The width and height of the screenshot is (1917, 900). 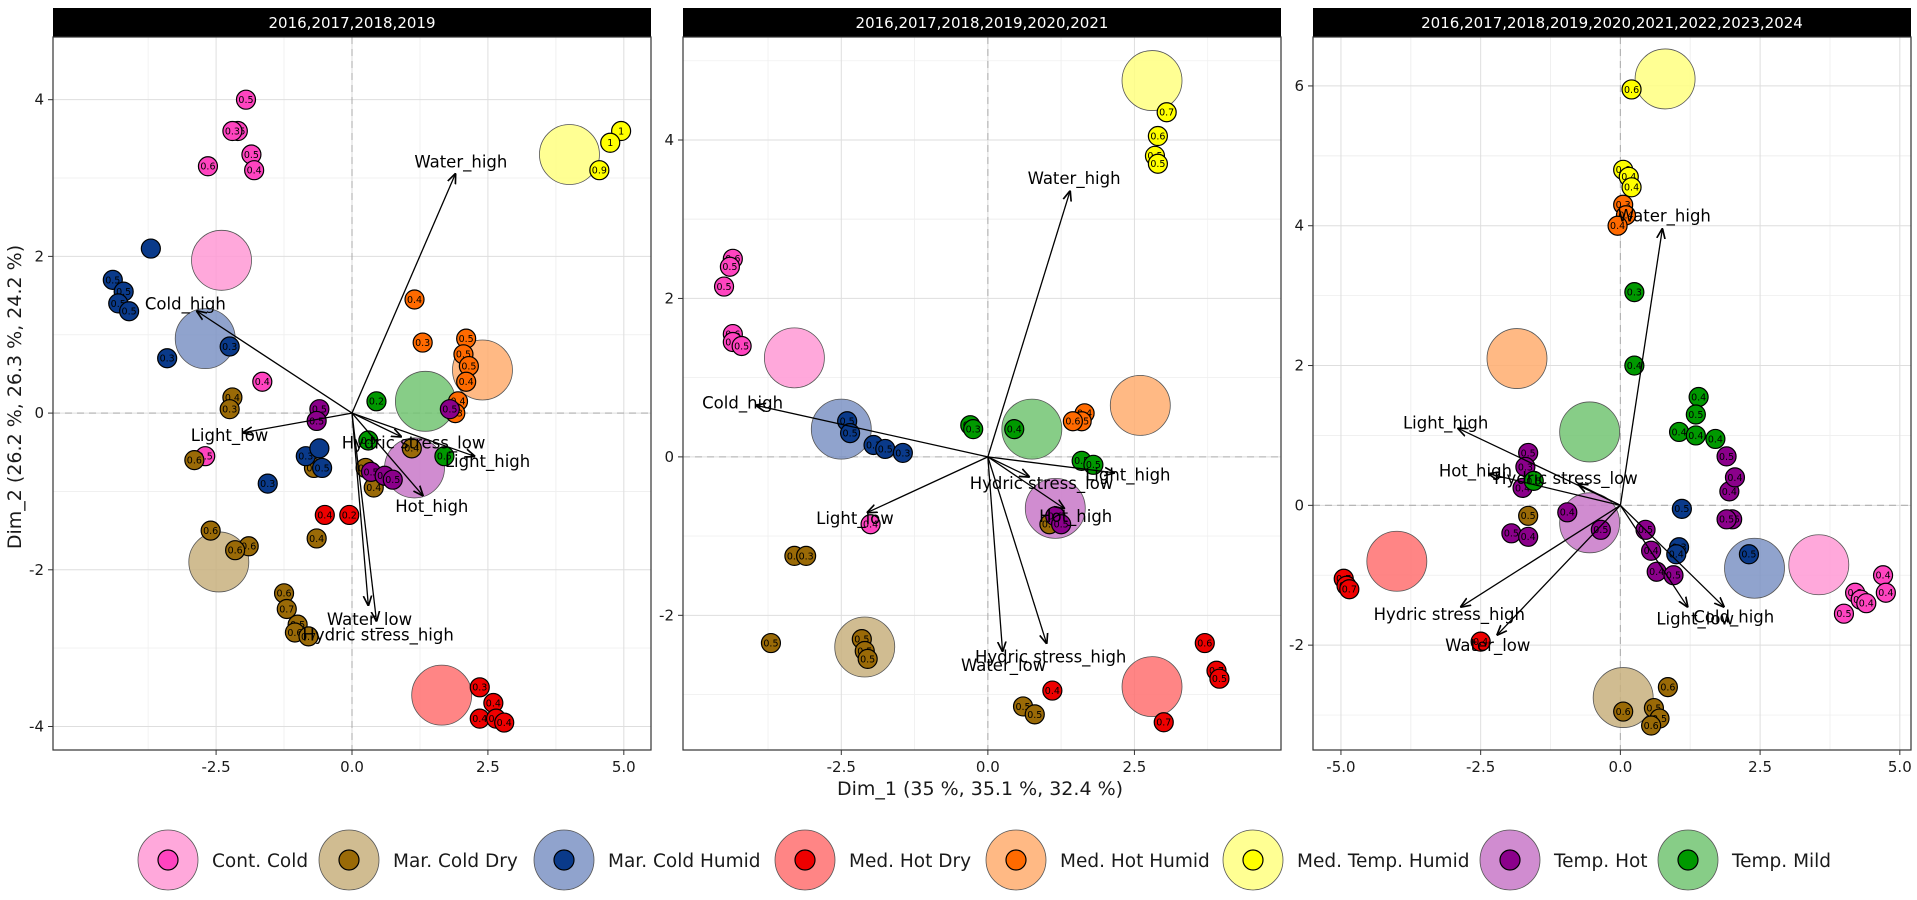 I want to click on x-tick-label: 2.5, so click(x=1760, y=767).